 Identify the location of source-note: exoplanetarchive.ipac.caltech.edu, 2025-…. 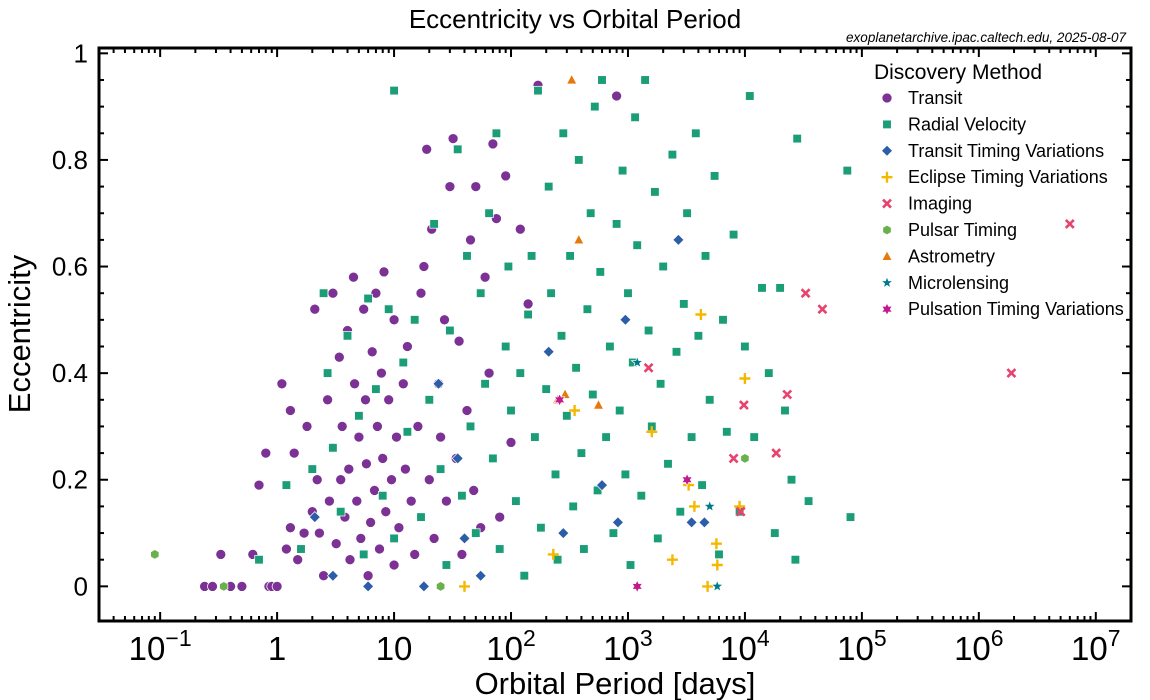
(986, 37).